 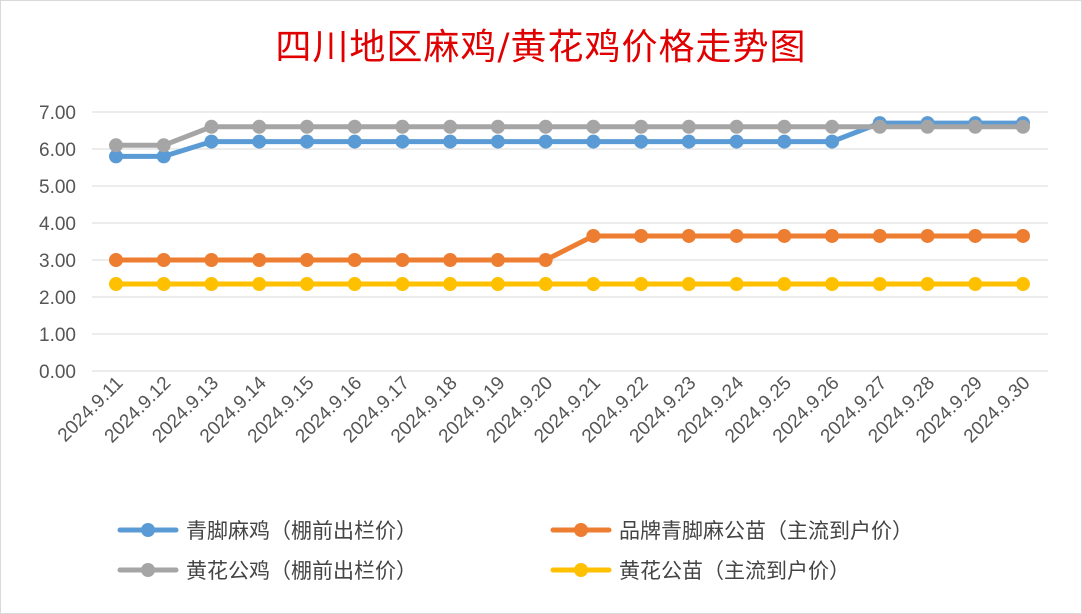 What do you see at coordinates (57, 224) in the screenshot?
I see `y-tick-label: 4.00` at bounding box center [57, 224].